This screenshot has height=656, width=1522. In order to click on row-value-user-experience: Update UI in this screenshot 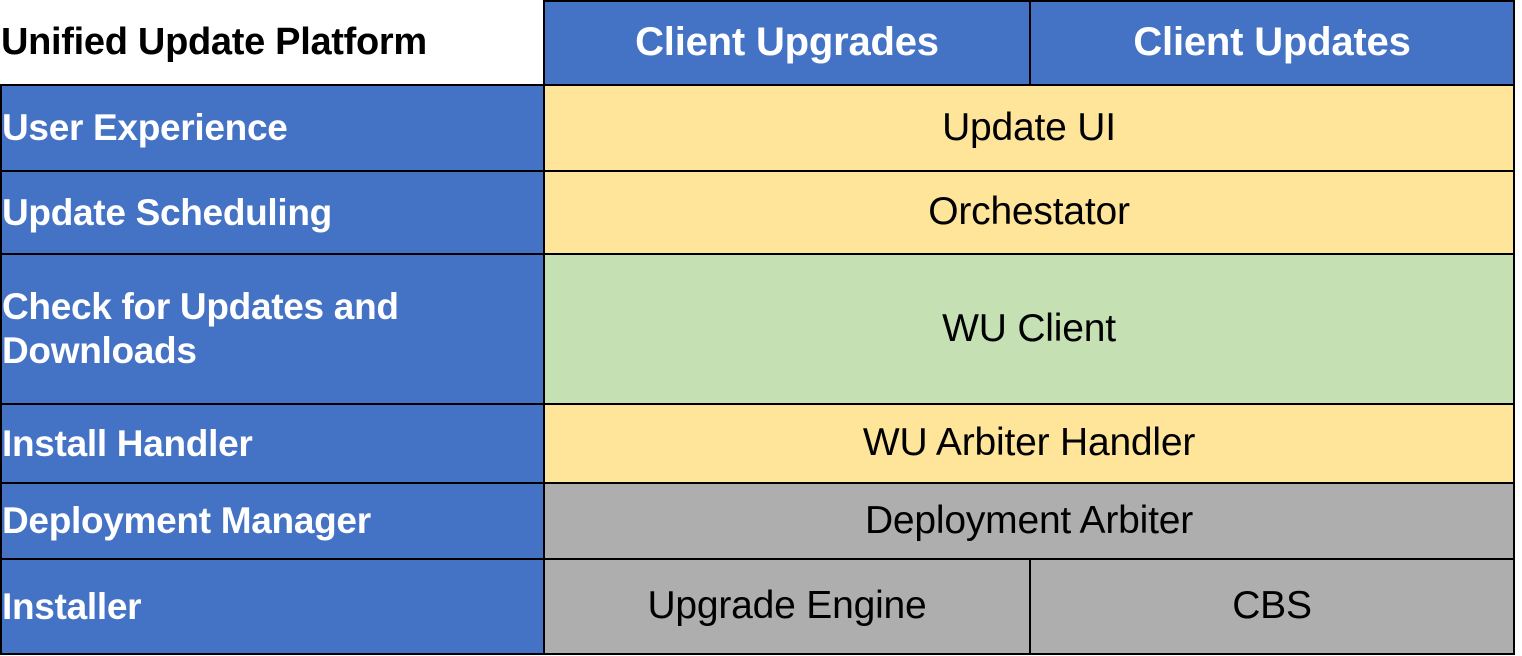, I will do `click(1029, 128)`.